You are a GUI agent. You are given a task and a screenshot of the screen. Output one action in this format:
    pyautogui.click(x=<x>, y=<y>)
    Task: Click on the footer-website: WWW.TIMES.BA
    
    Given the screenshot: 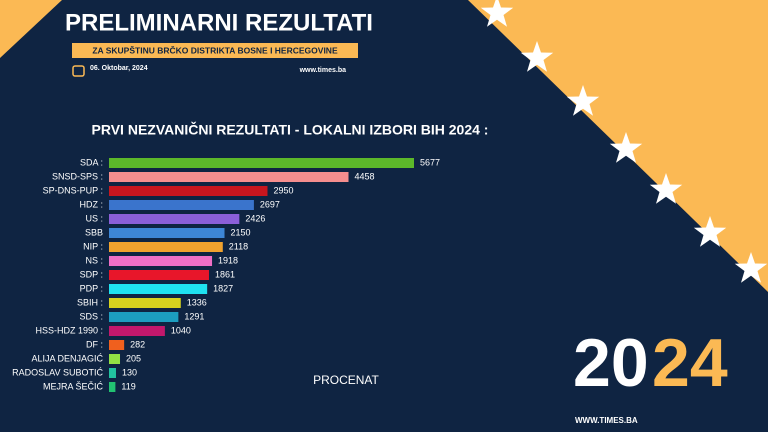 What is the action you would take?
    pyautogui.click(x=606, y=420)
    